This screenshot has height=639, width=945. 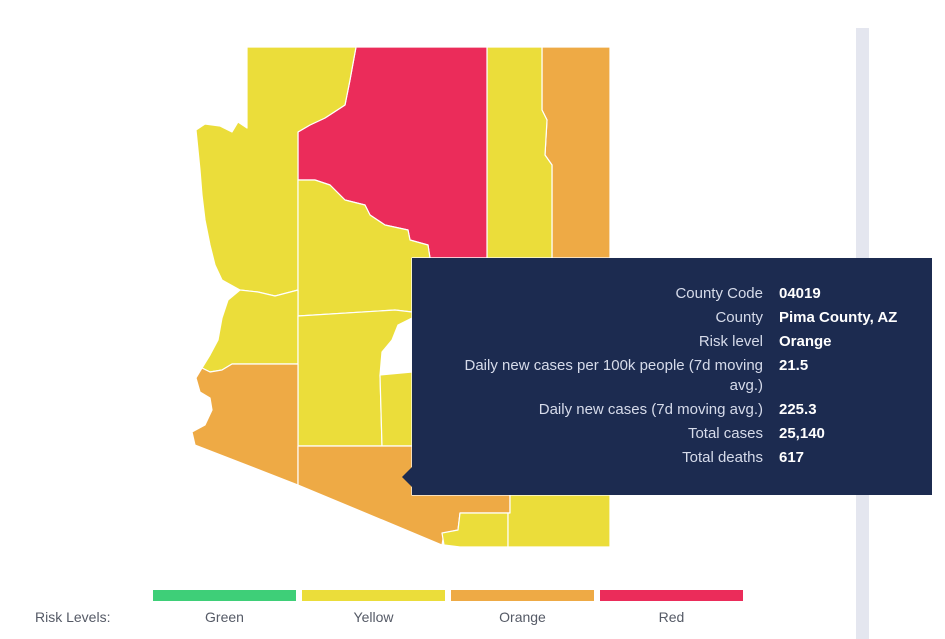 I want to click on legend-item-green: Green, so click(x=224, y=607).